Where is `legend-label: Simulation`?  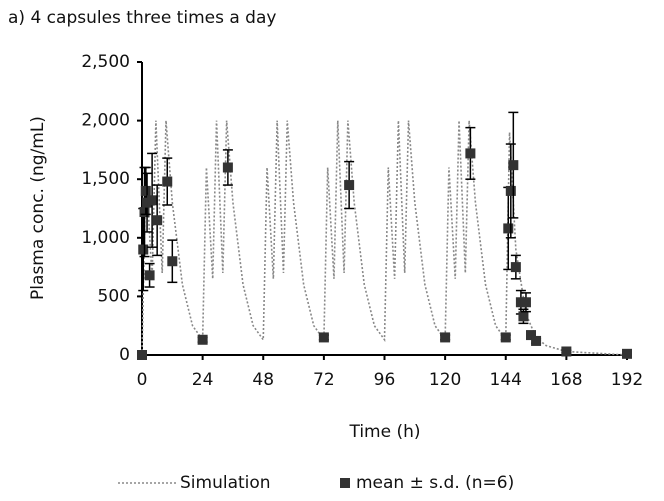 legend-label: Simulation is located at coordinates (225, 483).